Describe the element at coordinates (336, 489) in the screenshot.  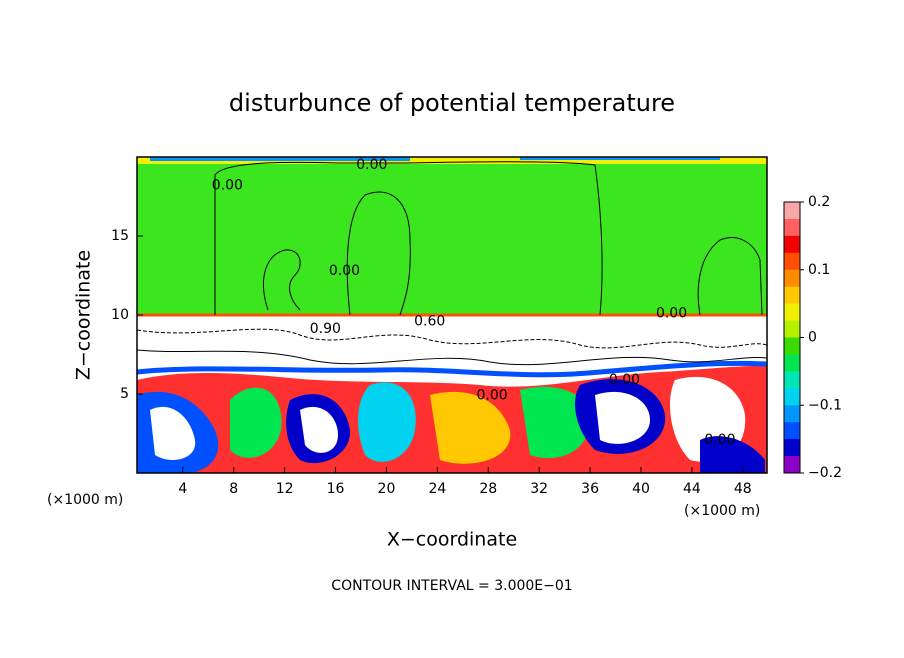
I see `x-tick-label: 16` at that location.